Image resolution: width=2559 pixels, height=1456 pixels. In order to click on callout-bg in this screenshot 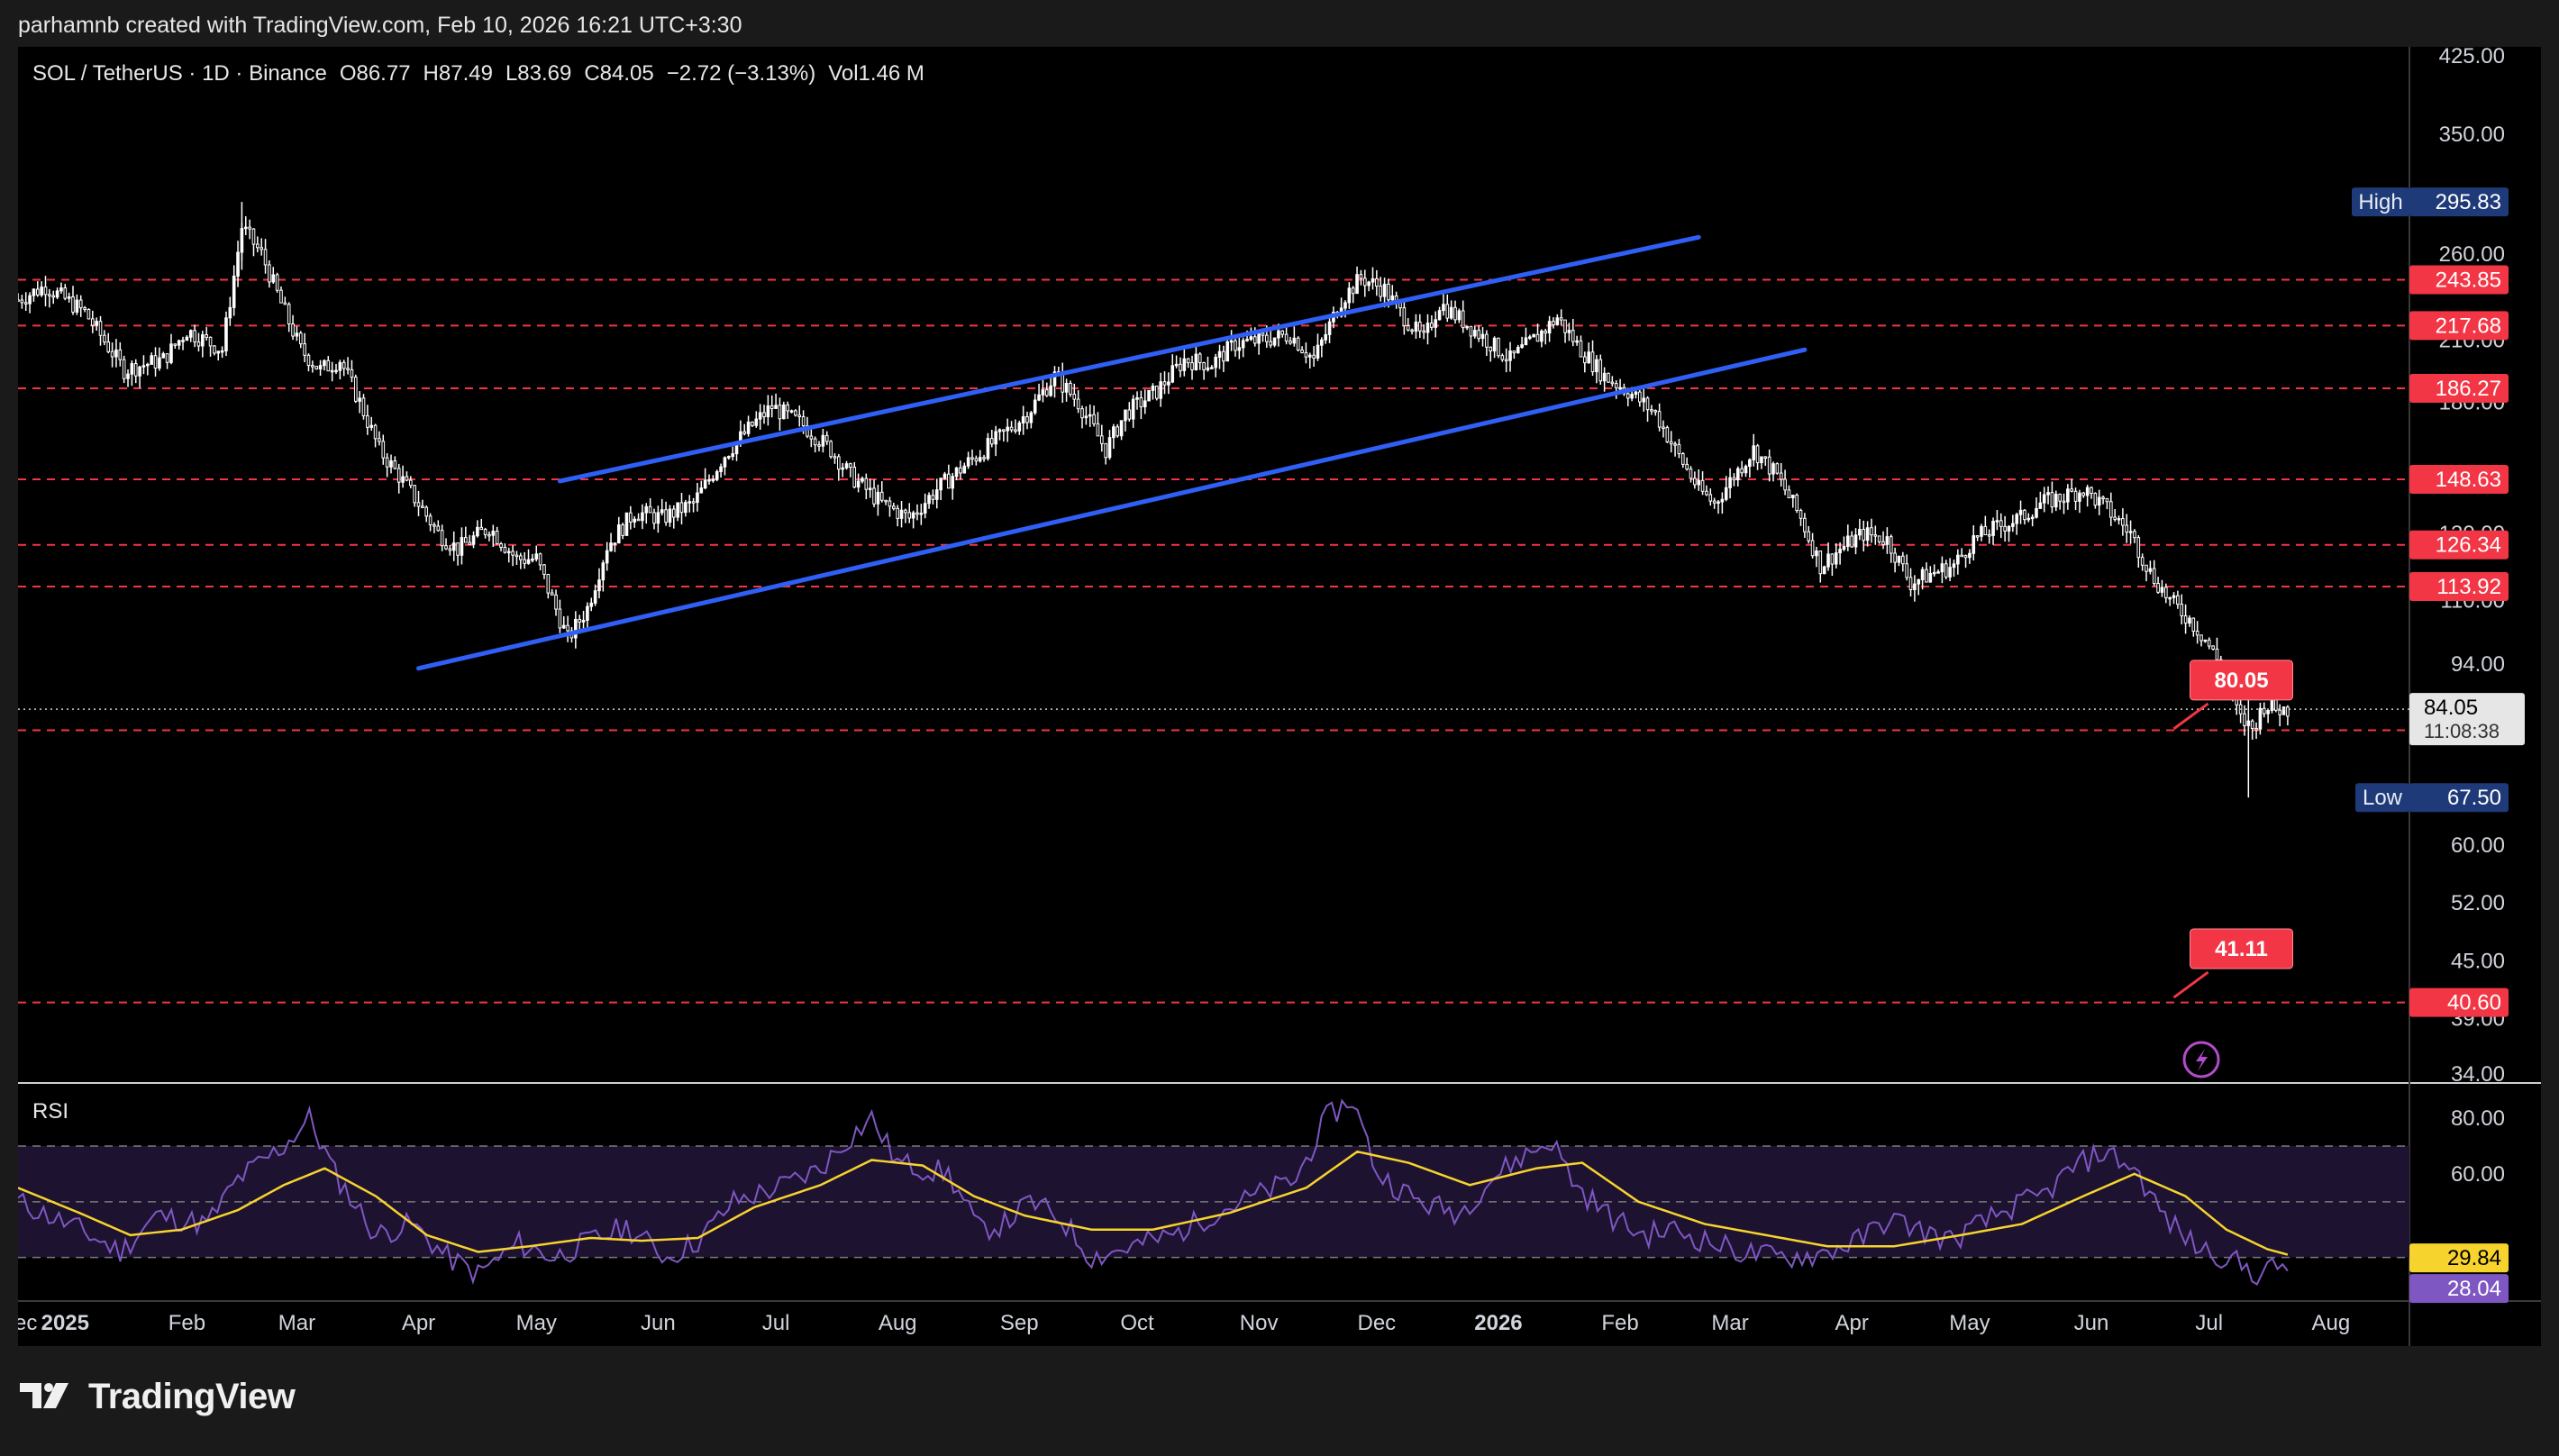, I will do `click(2242, 680)`.